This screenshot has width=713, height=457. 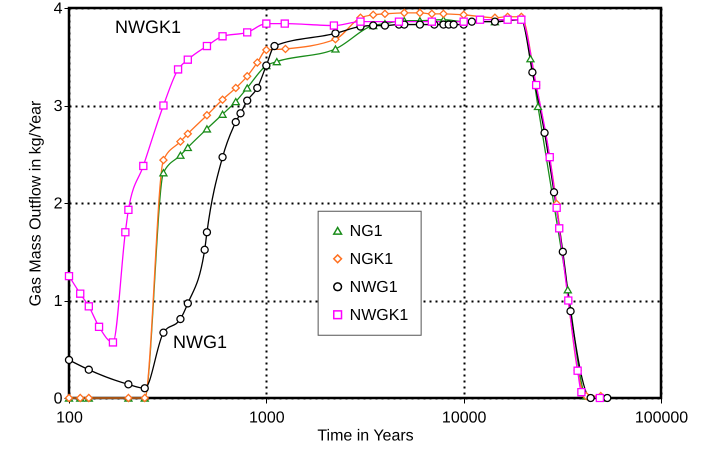 What do you see at coordinates (58, 106) in the screenshot?
I see `y-tick-label: 3` at bounding box center [58, 106].